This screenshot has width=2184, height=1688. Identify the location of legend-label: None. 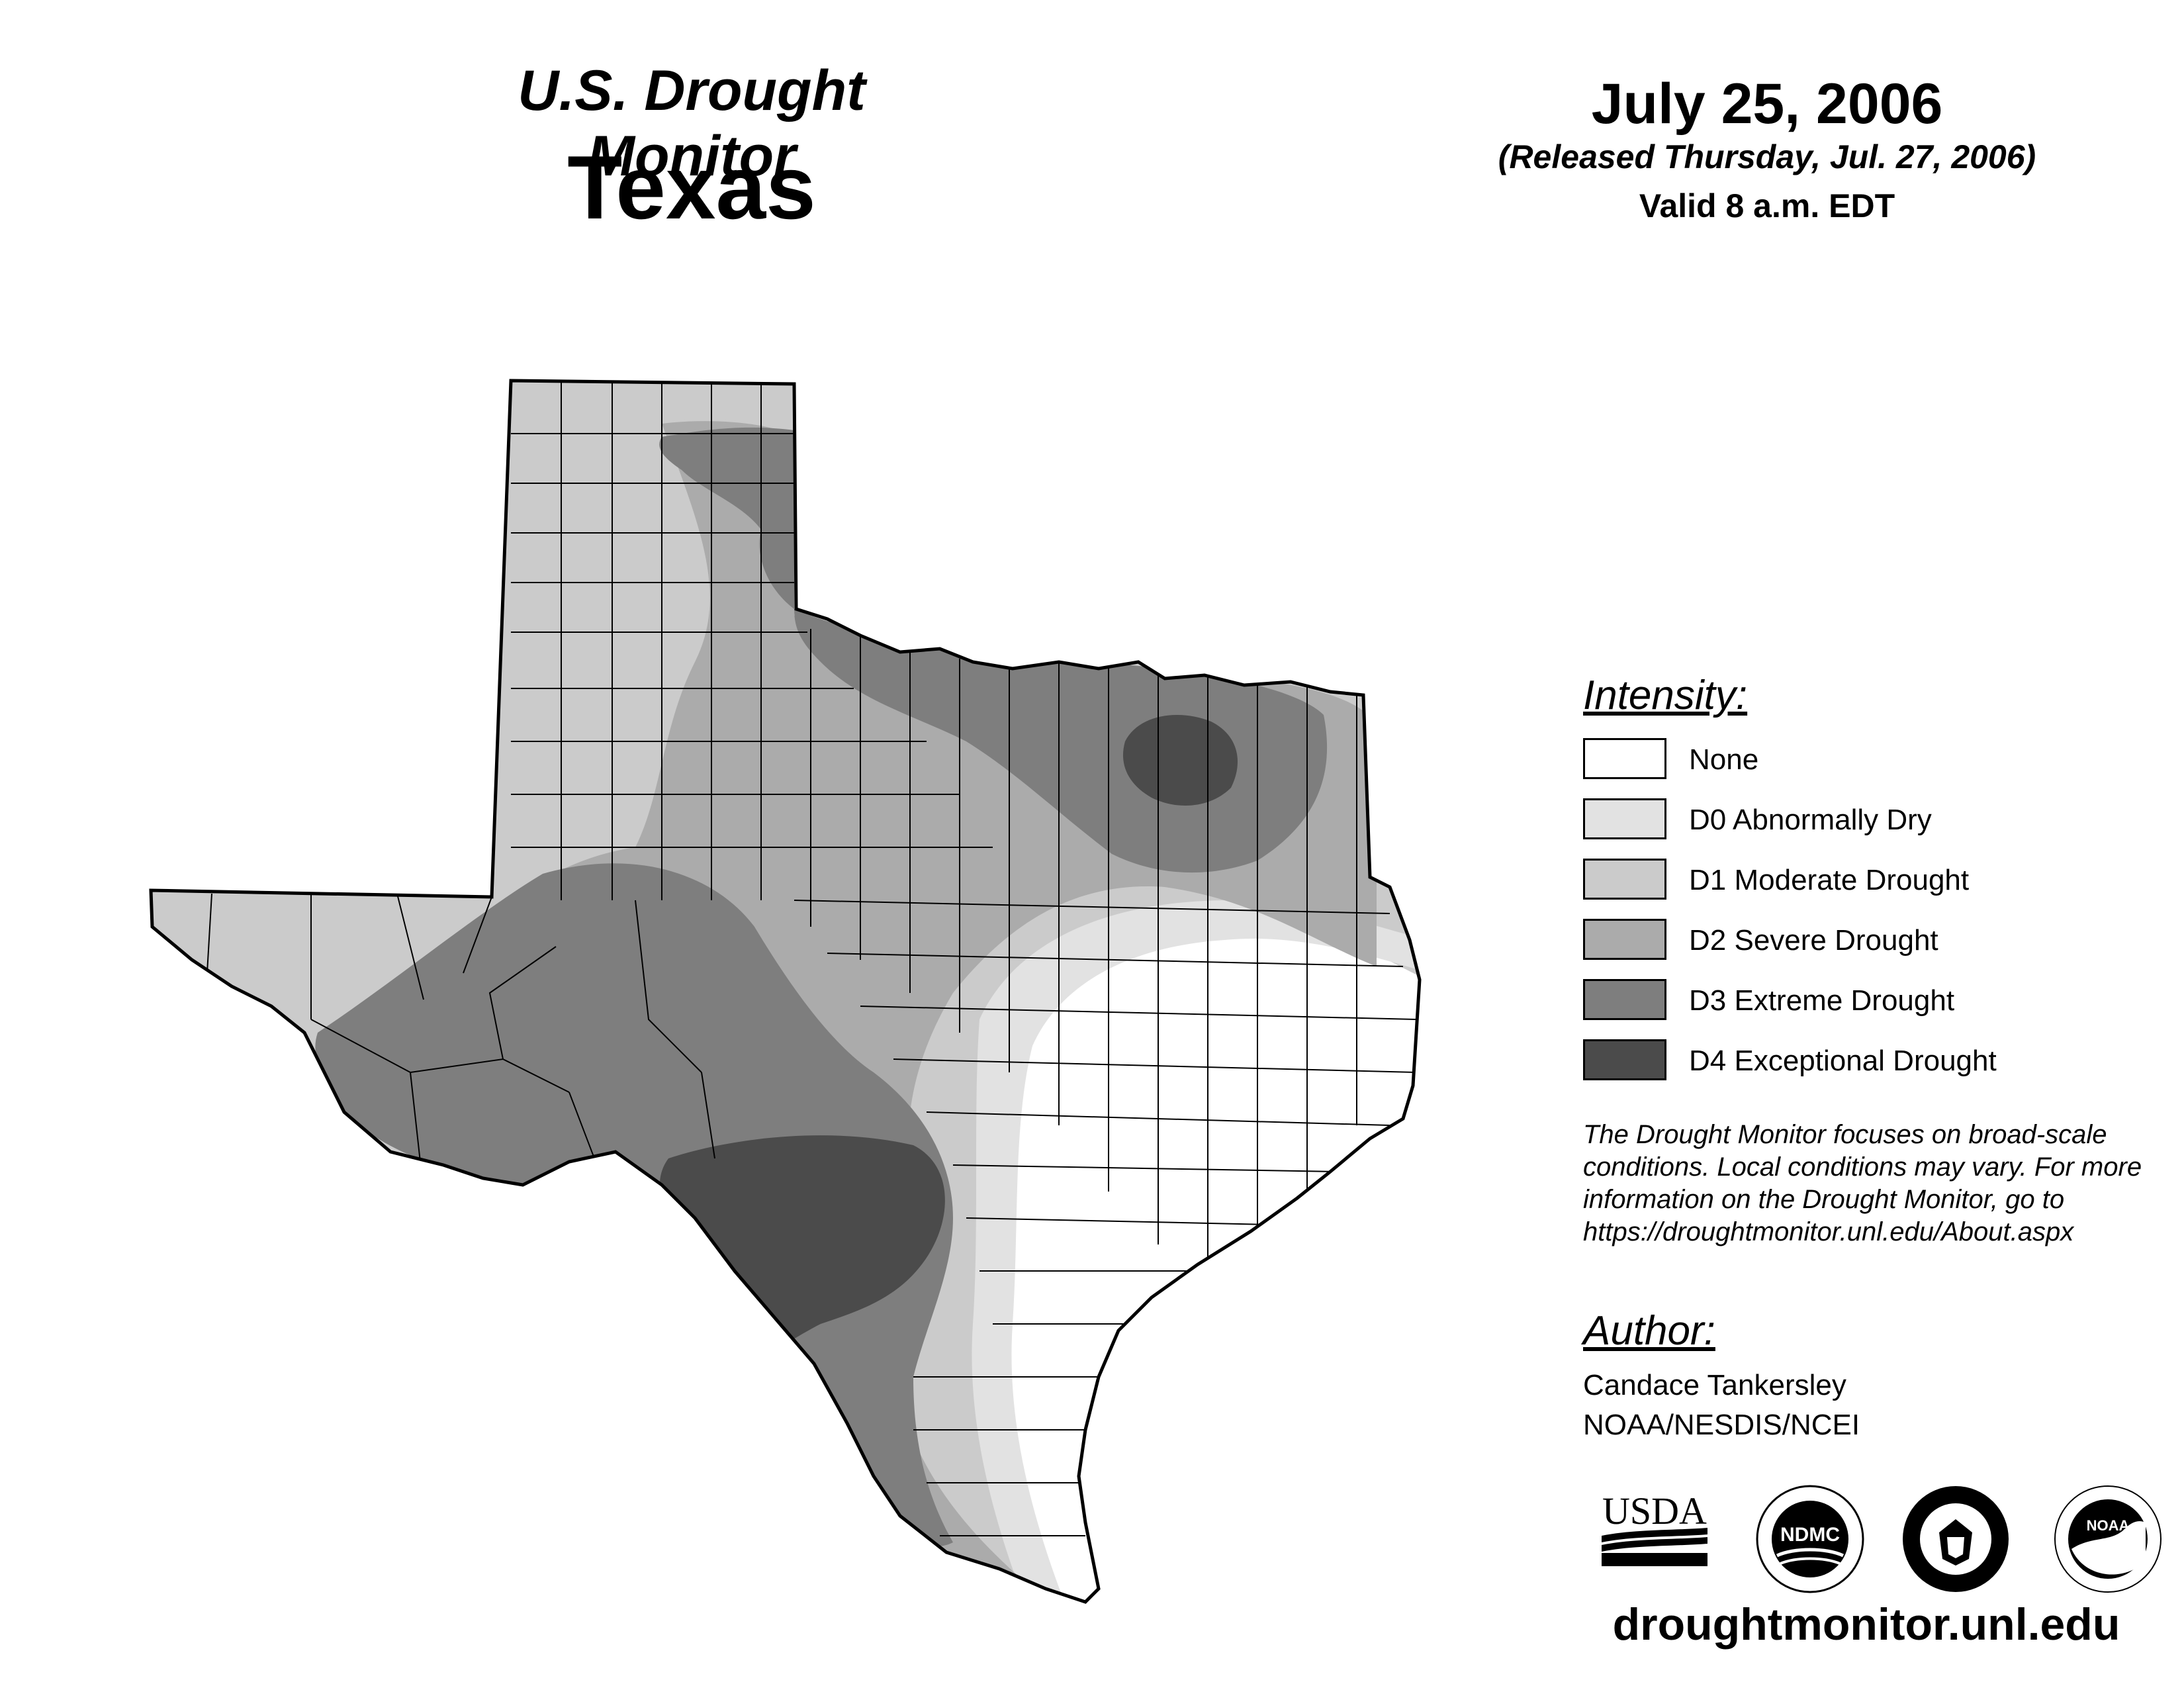
(1724, 759).